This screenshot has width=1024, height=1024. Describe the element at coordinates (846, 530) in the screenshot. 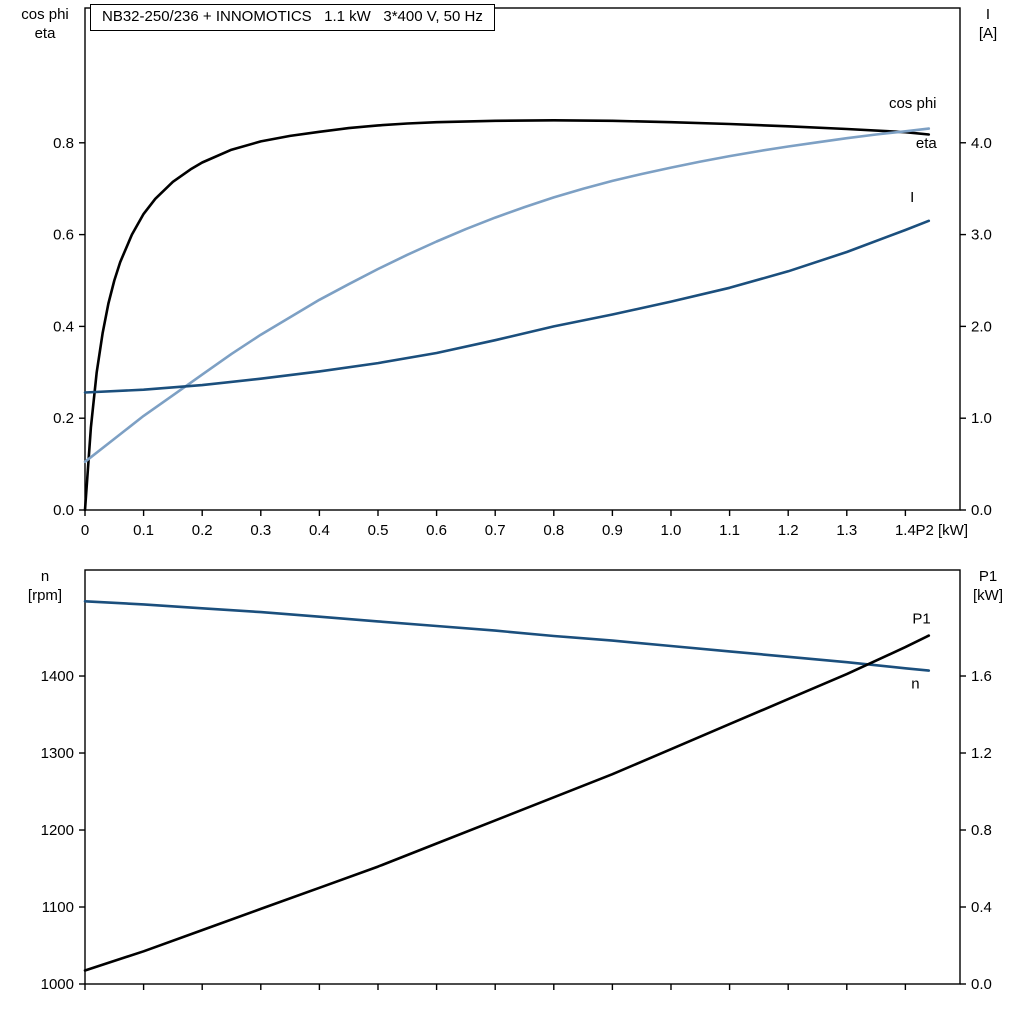

I see `x-tick-label: 1.3` at that location.